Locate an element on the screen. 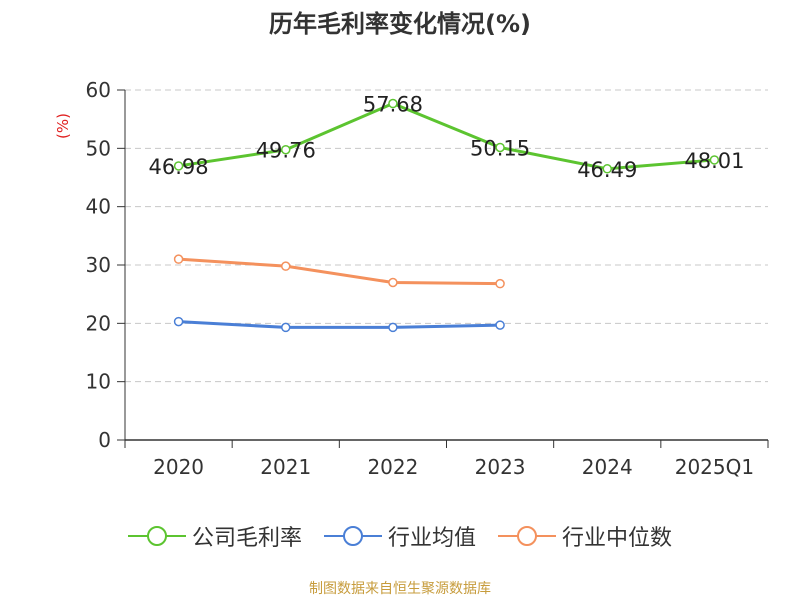  legend-label: 行业均值 is located at coordinates (431, 538).